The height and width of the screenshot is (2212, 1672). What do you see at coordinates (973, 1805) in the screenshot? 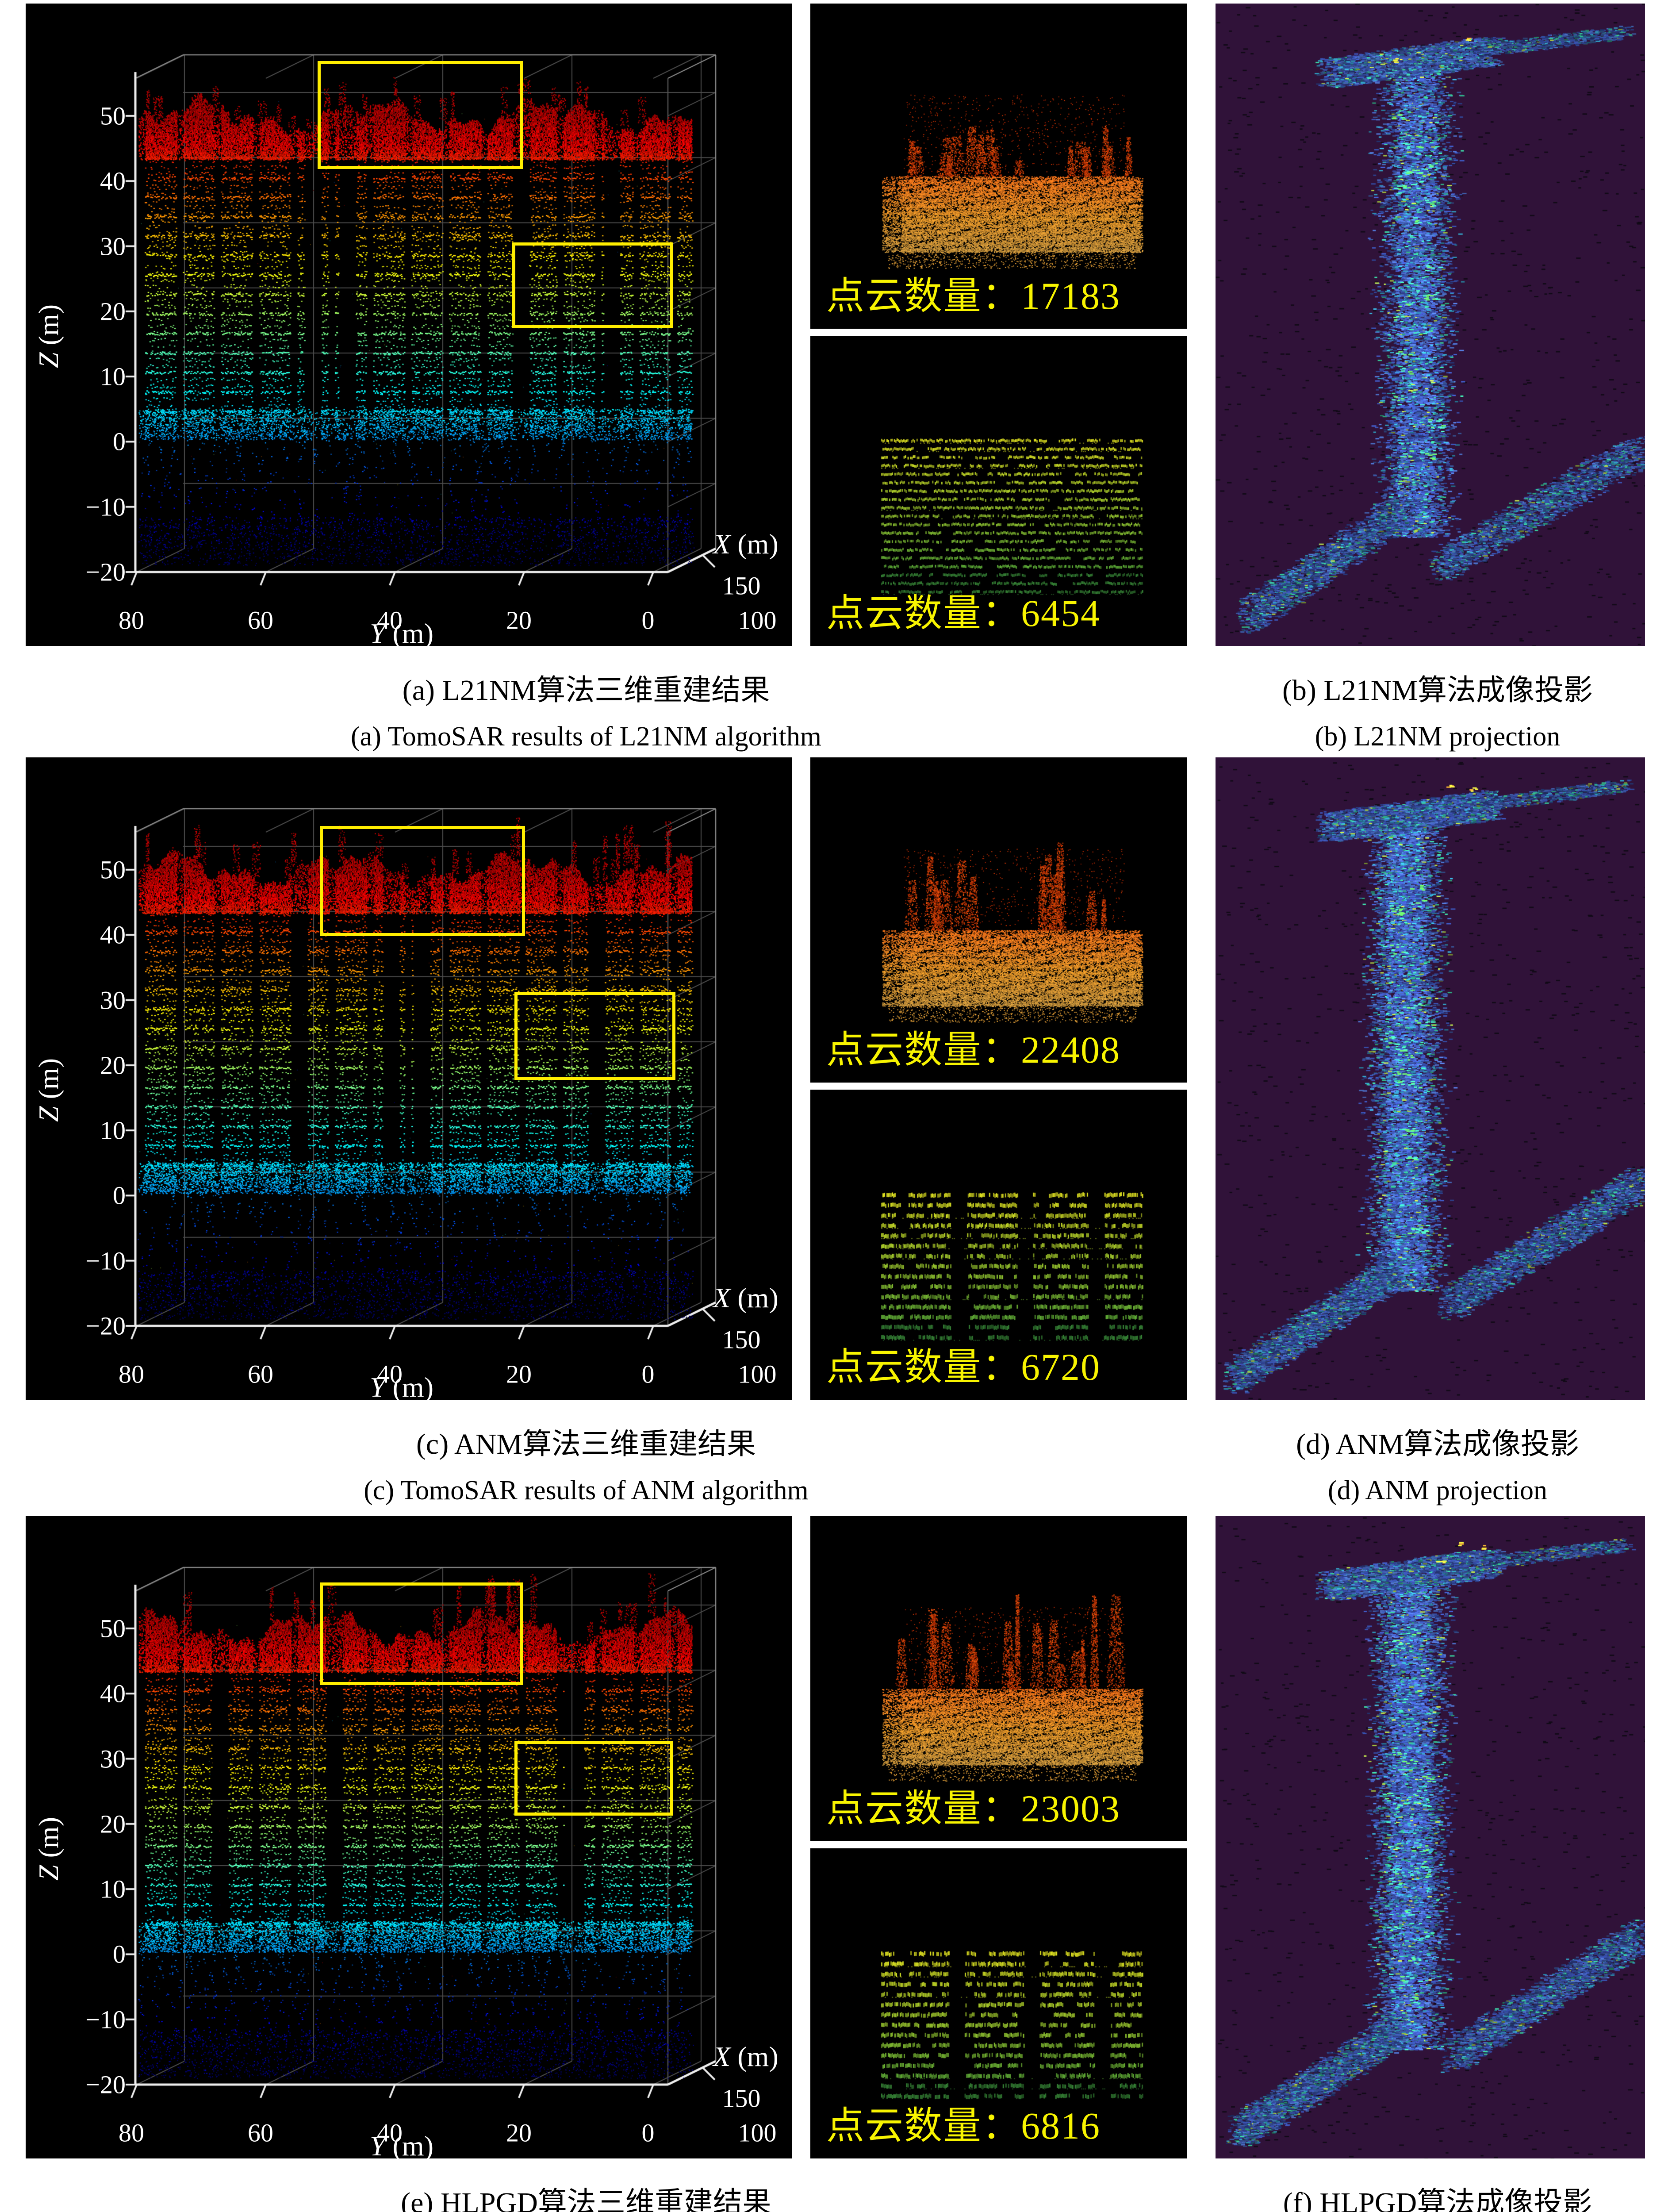
I see `point-count-top: 点云数量：23003` at bounding box center [973, 1805].